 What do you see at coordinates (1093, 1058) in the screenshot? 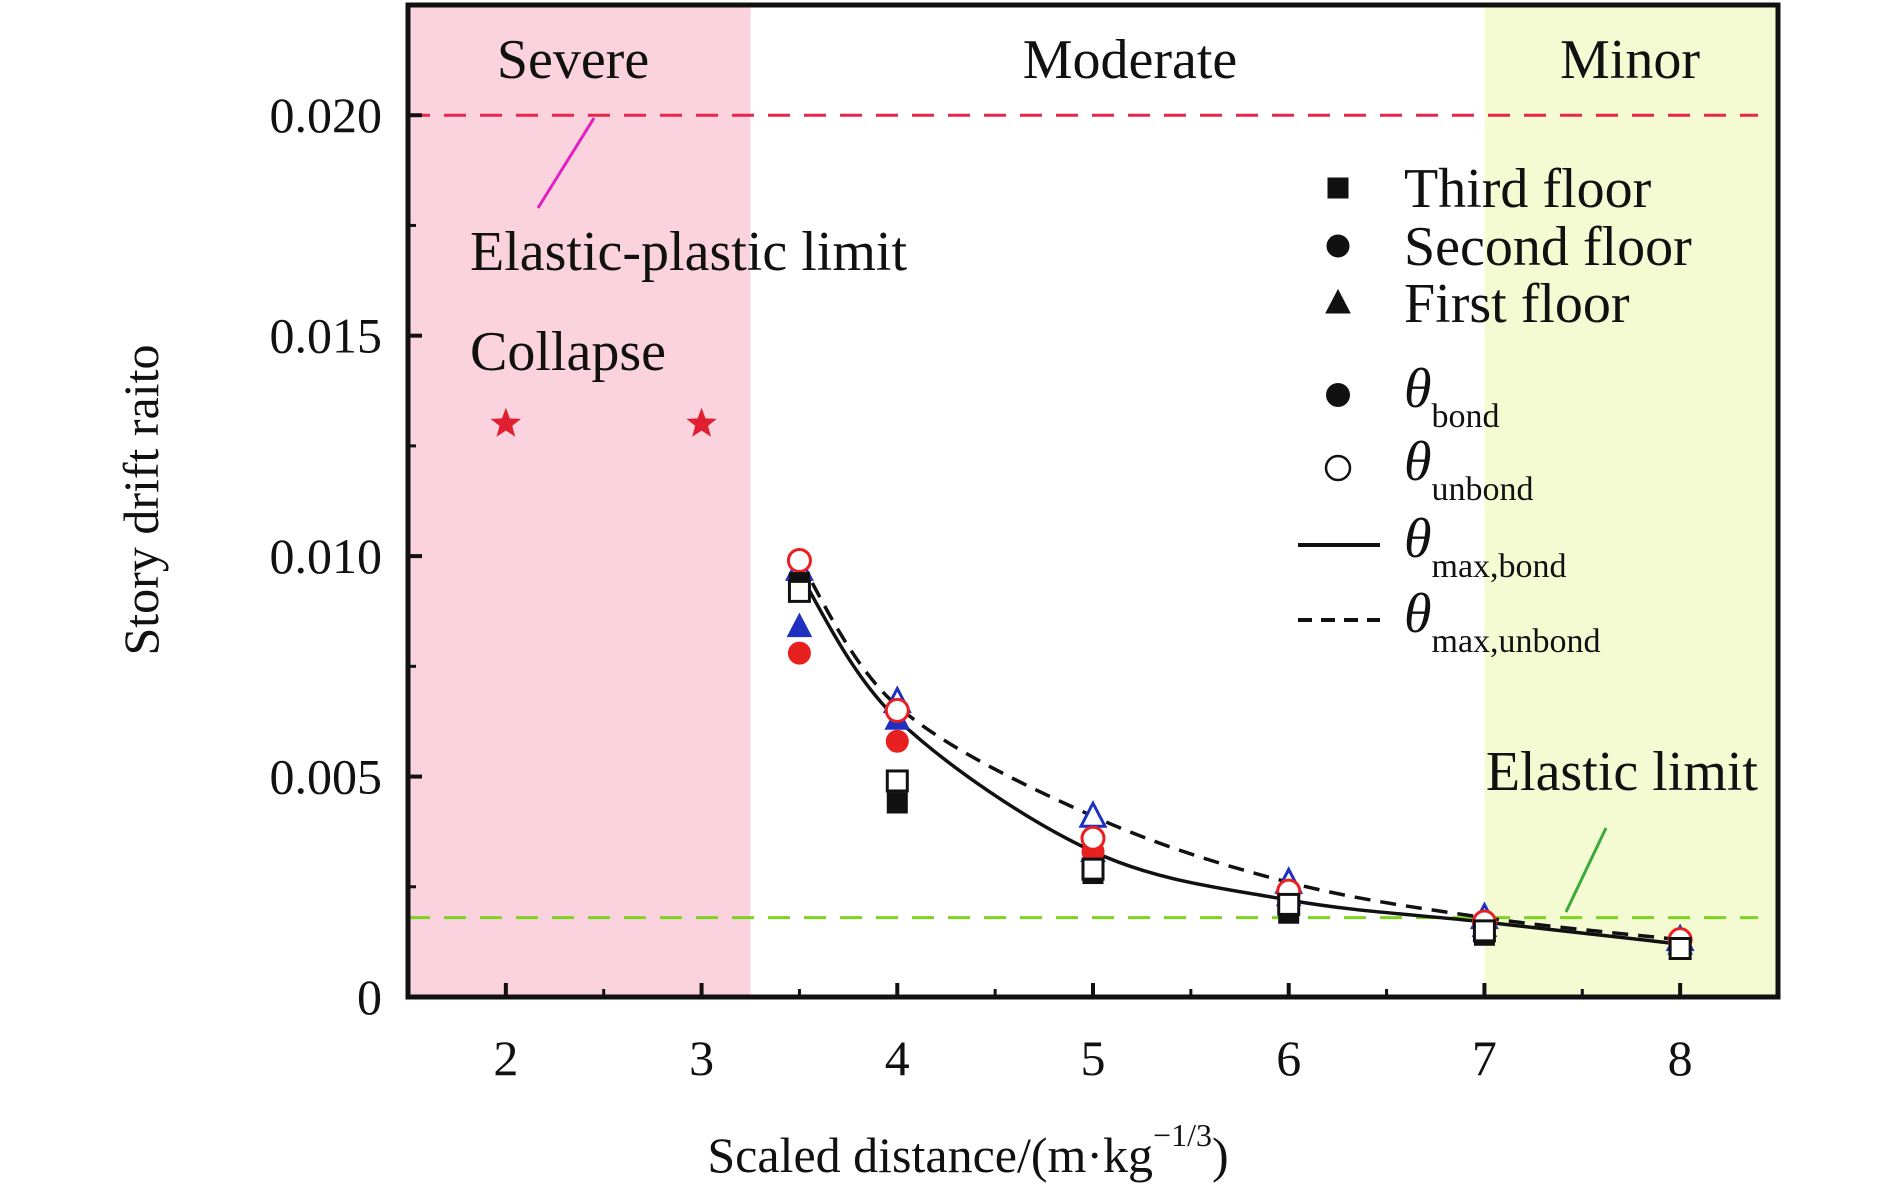
I see `x-tick-label: 5` at bounding box center [1093, 1058].